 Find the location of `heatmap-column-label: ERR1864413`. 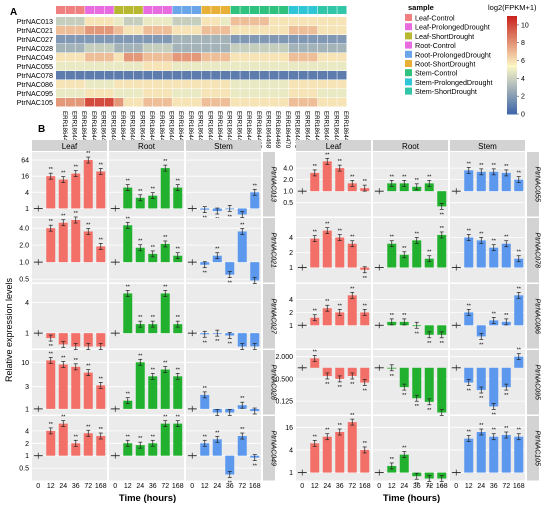

heatmap-column-label: ERR1864413 is located at coordinates (83, 130).